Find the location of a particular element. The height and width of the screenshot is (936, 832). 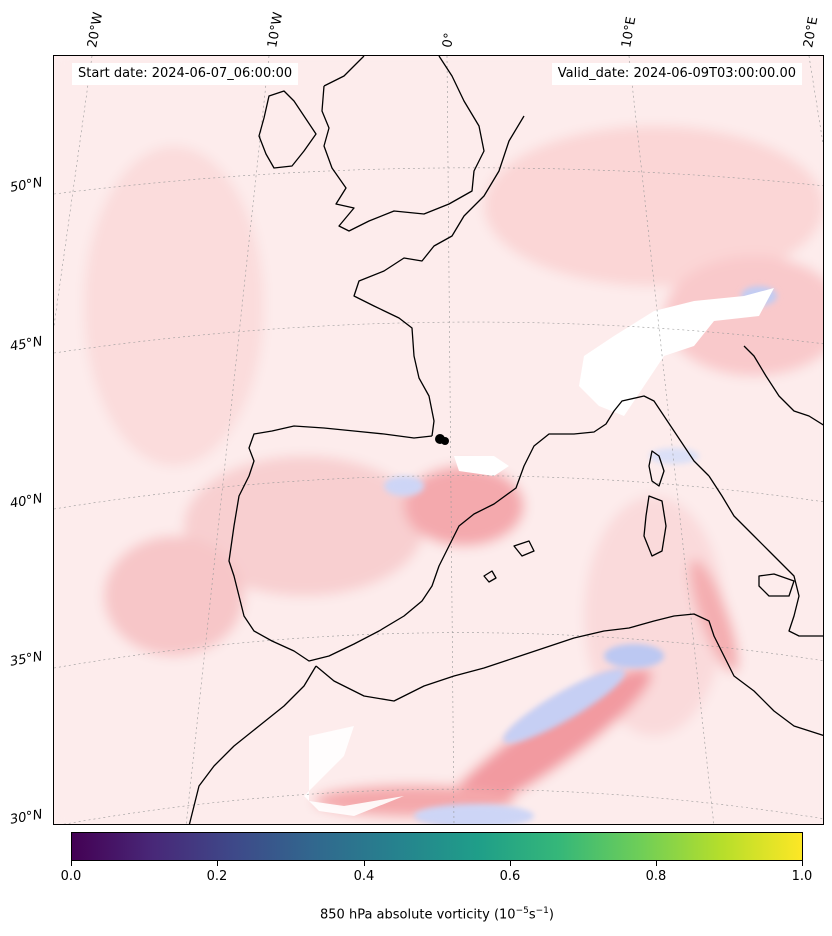

lon-label-10e: 10°E is located at coordinates (629, 32).